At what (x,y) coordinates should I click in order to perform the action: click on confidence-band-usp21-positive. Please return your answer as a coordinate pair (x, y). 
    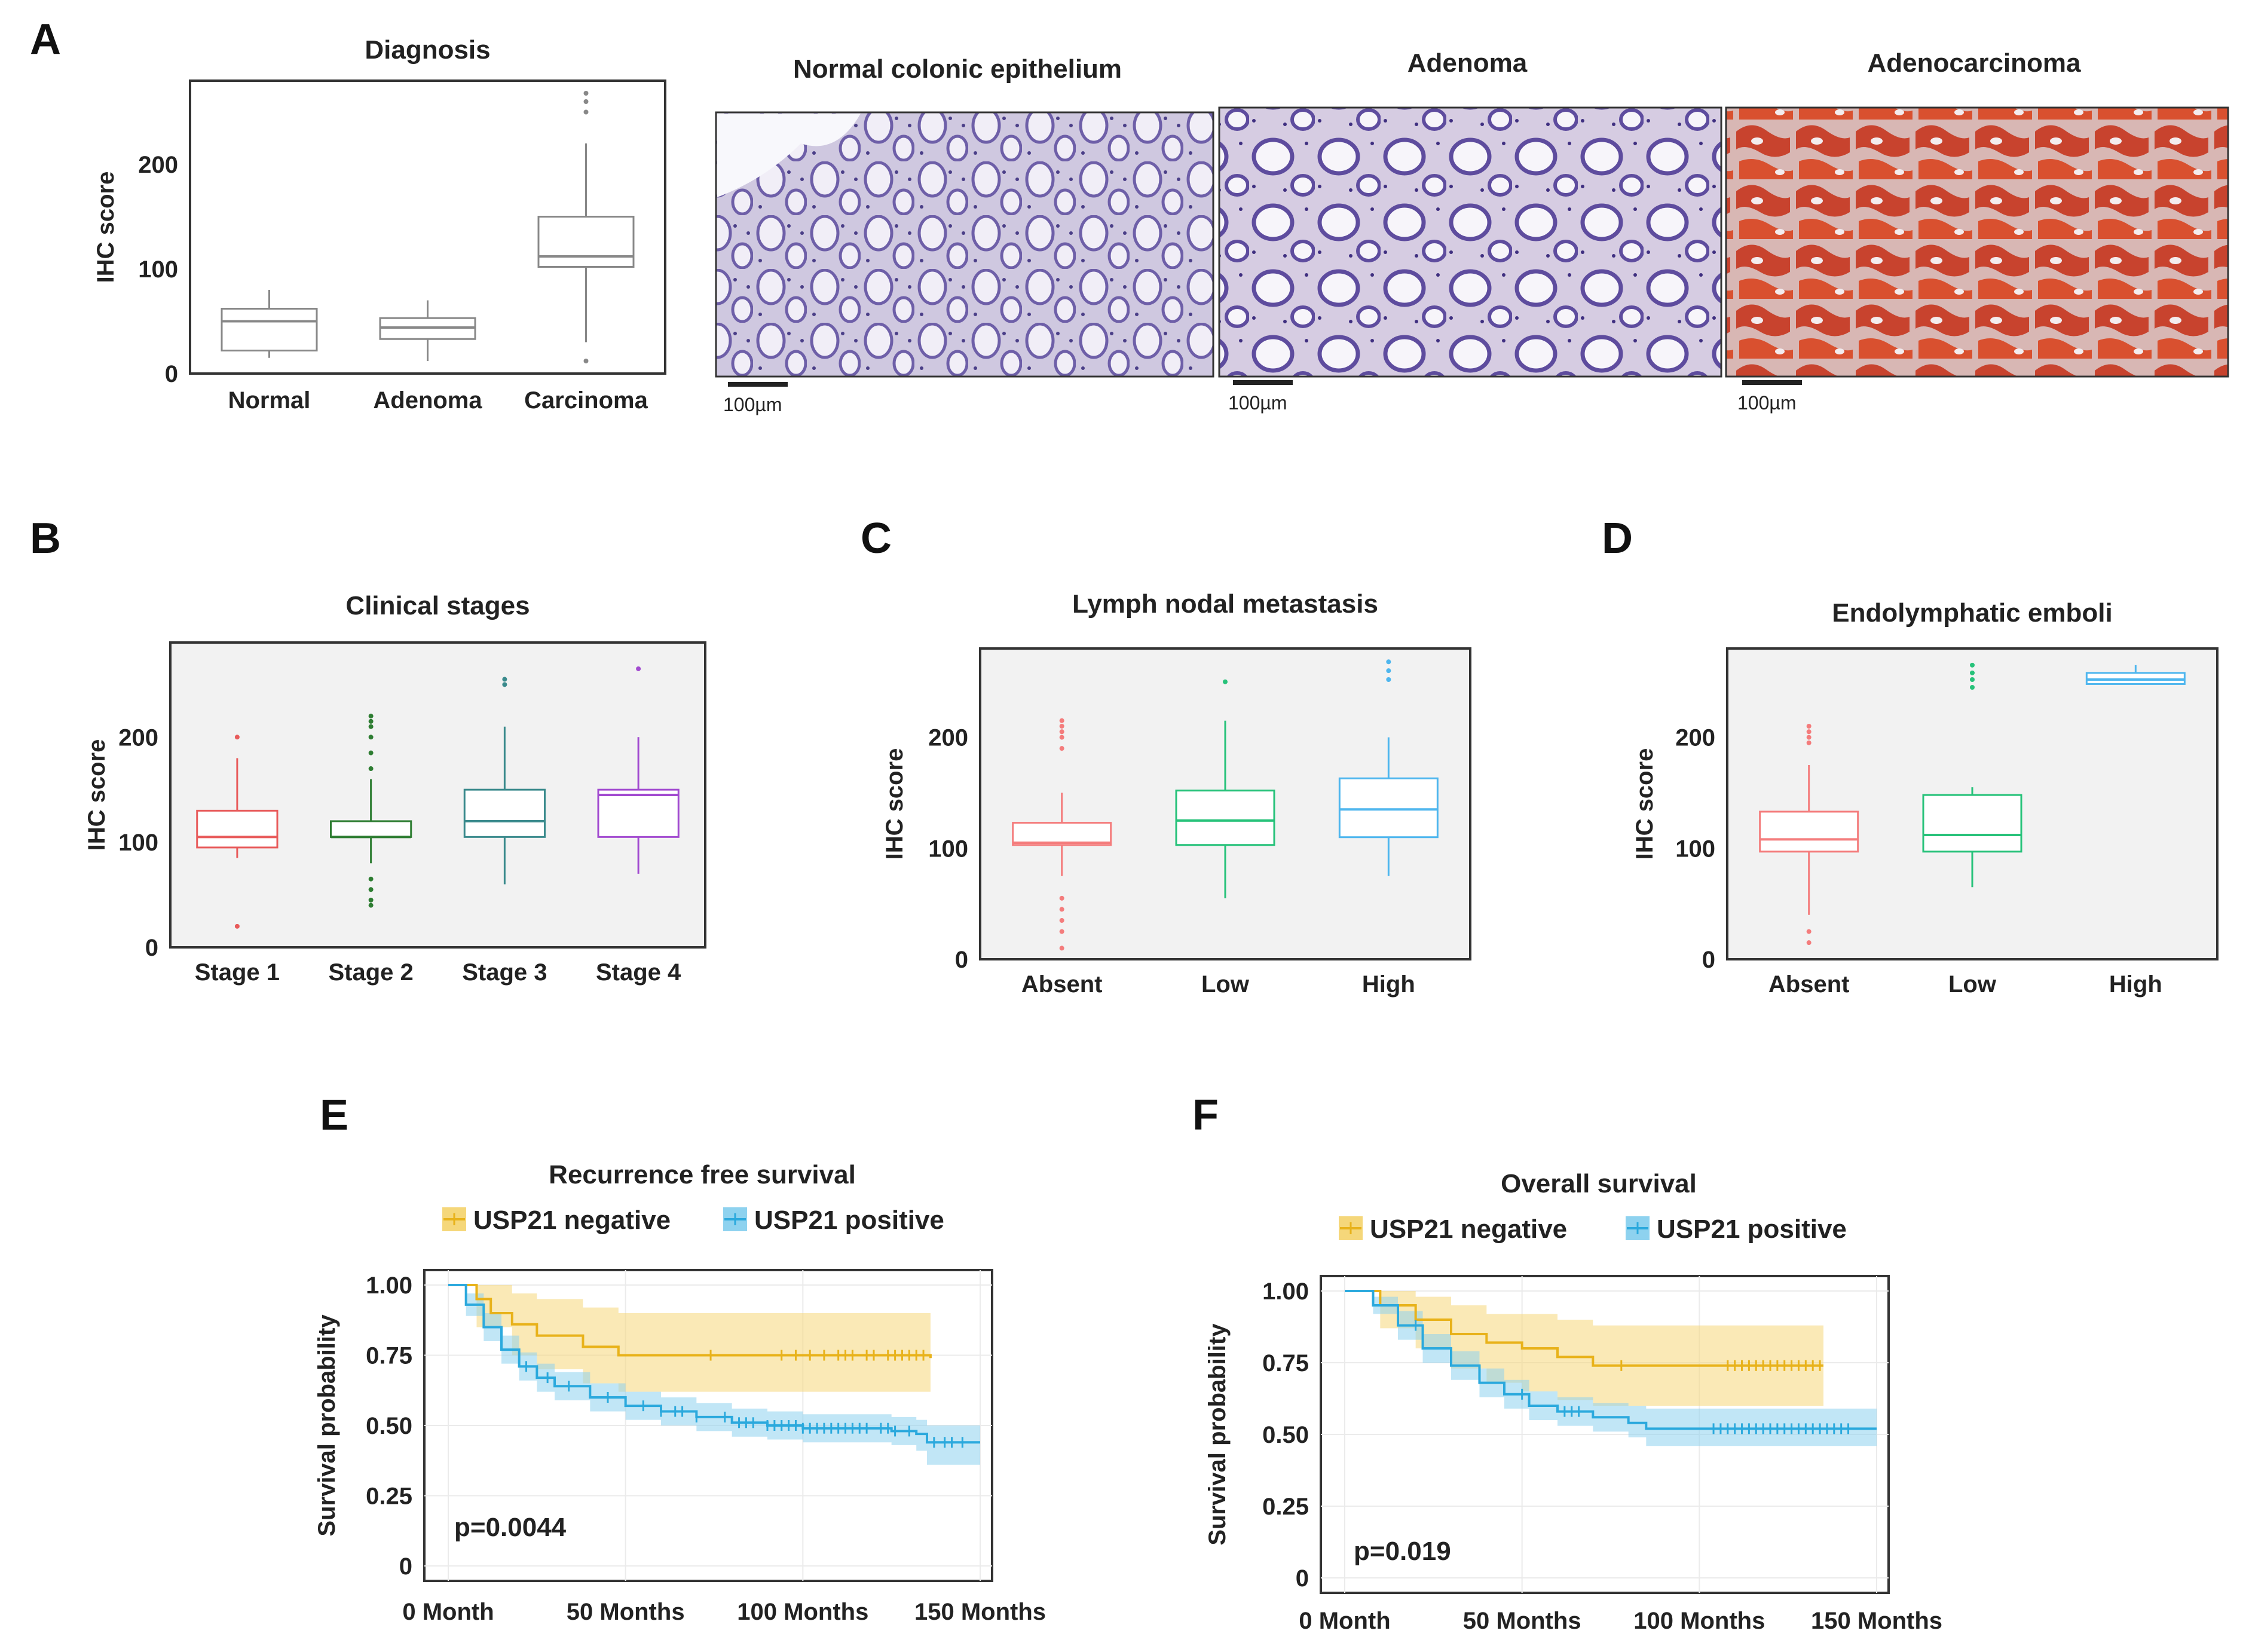
    Looking at the image, I should click on (714, 1375).